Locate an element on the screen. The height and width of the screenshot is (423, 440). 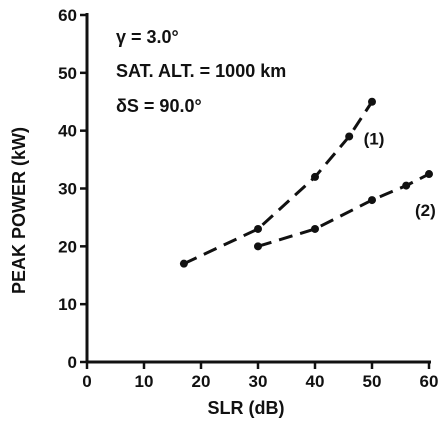
y-tick-label: 0 is located at coordinates (72, 362).